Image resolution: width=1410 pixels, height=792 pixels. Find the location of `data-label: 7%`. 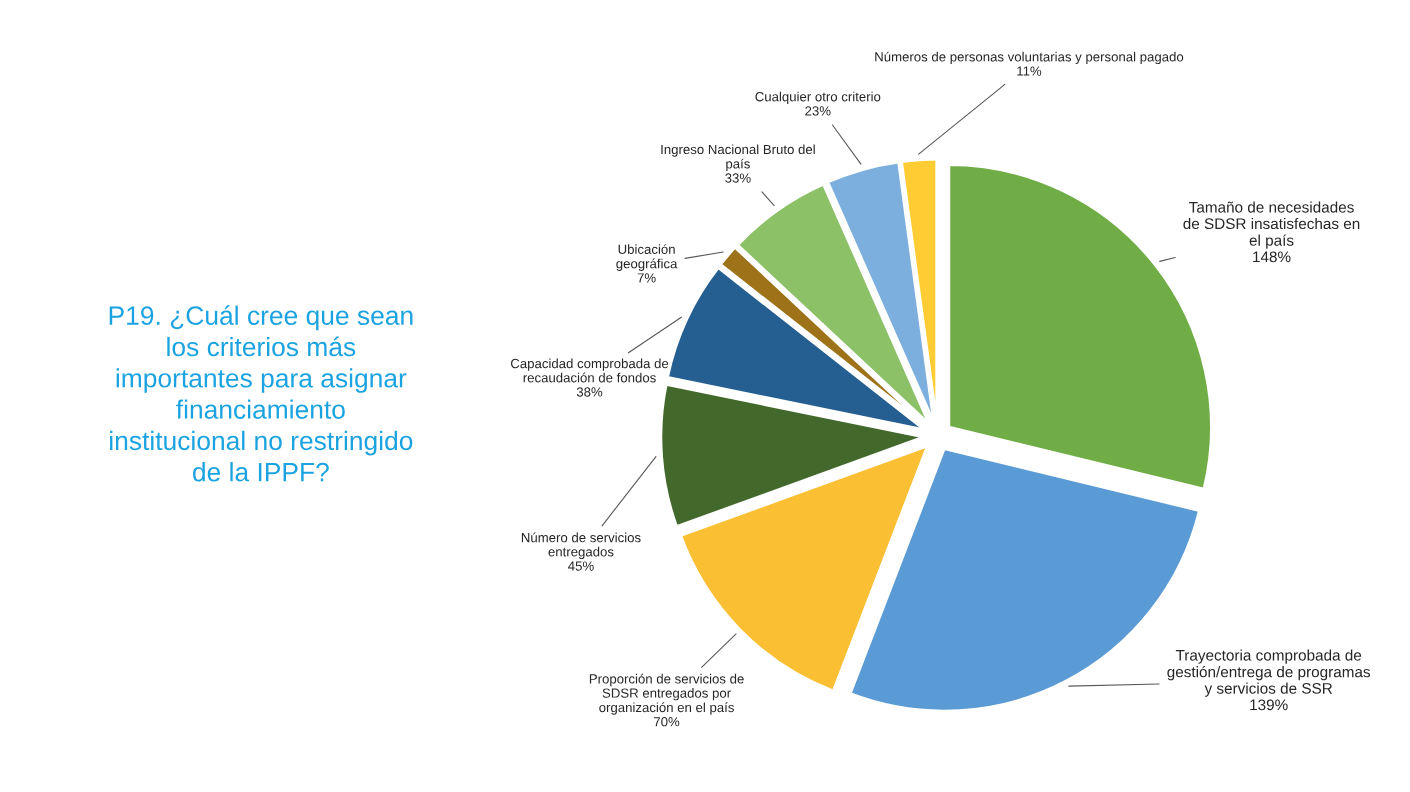

data-label: 7% is located at coordinates (646, 278).